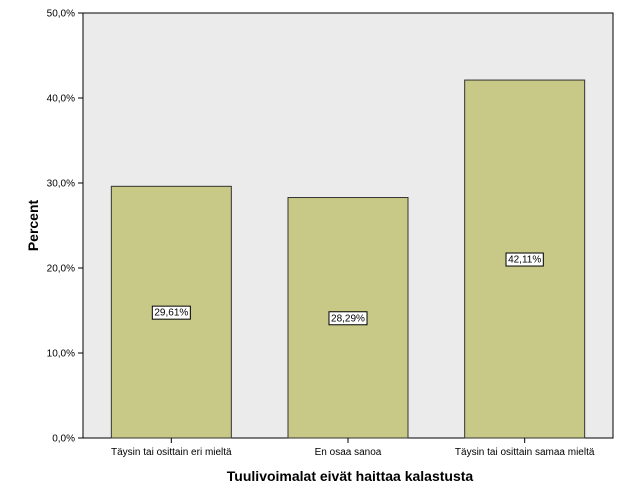  I want to click on y-tick-label: 40,0%, so click(61, 99).